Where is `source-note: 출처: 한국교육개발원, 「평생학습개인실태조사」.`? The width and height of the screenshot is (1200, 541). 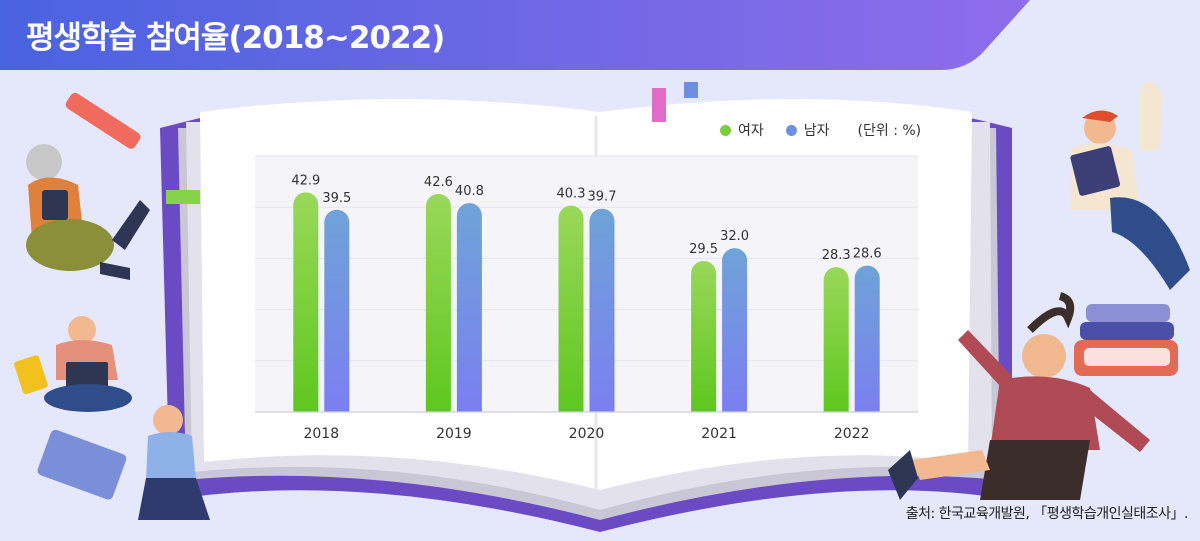
source-note: 출처: 한국교육개발원, 「평생학습개인실태조사」. is located at coordinates (1047, 514).